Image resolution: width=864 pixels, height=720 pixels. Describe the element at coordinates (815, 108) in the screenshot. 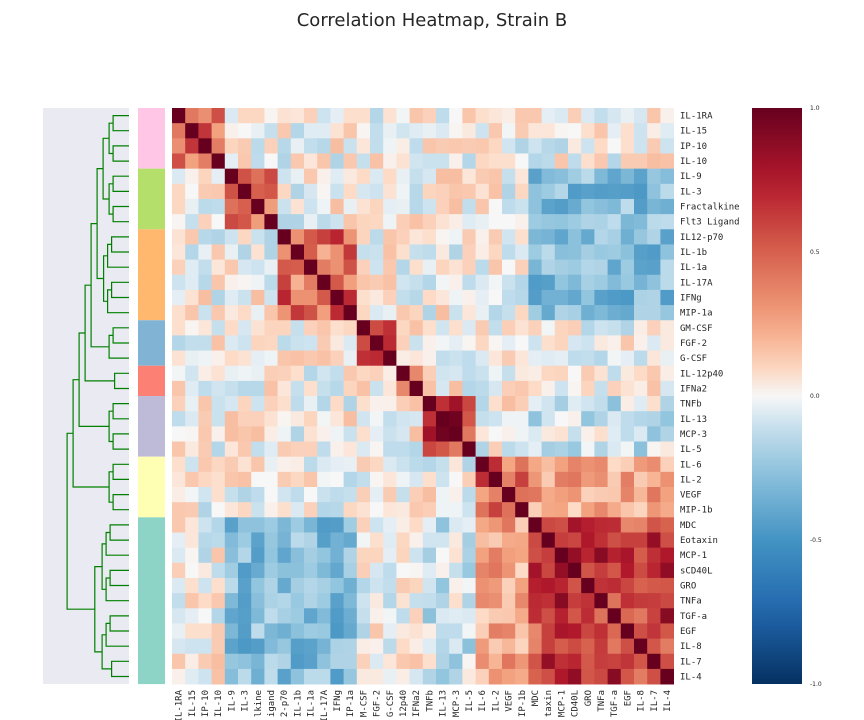

I see `colorbar-tick-label: 1.0` at that location.